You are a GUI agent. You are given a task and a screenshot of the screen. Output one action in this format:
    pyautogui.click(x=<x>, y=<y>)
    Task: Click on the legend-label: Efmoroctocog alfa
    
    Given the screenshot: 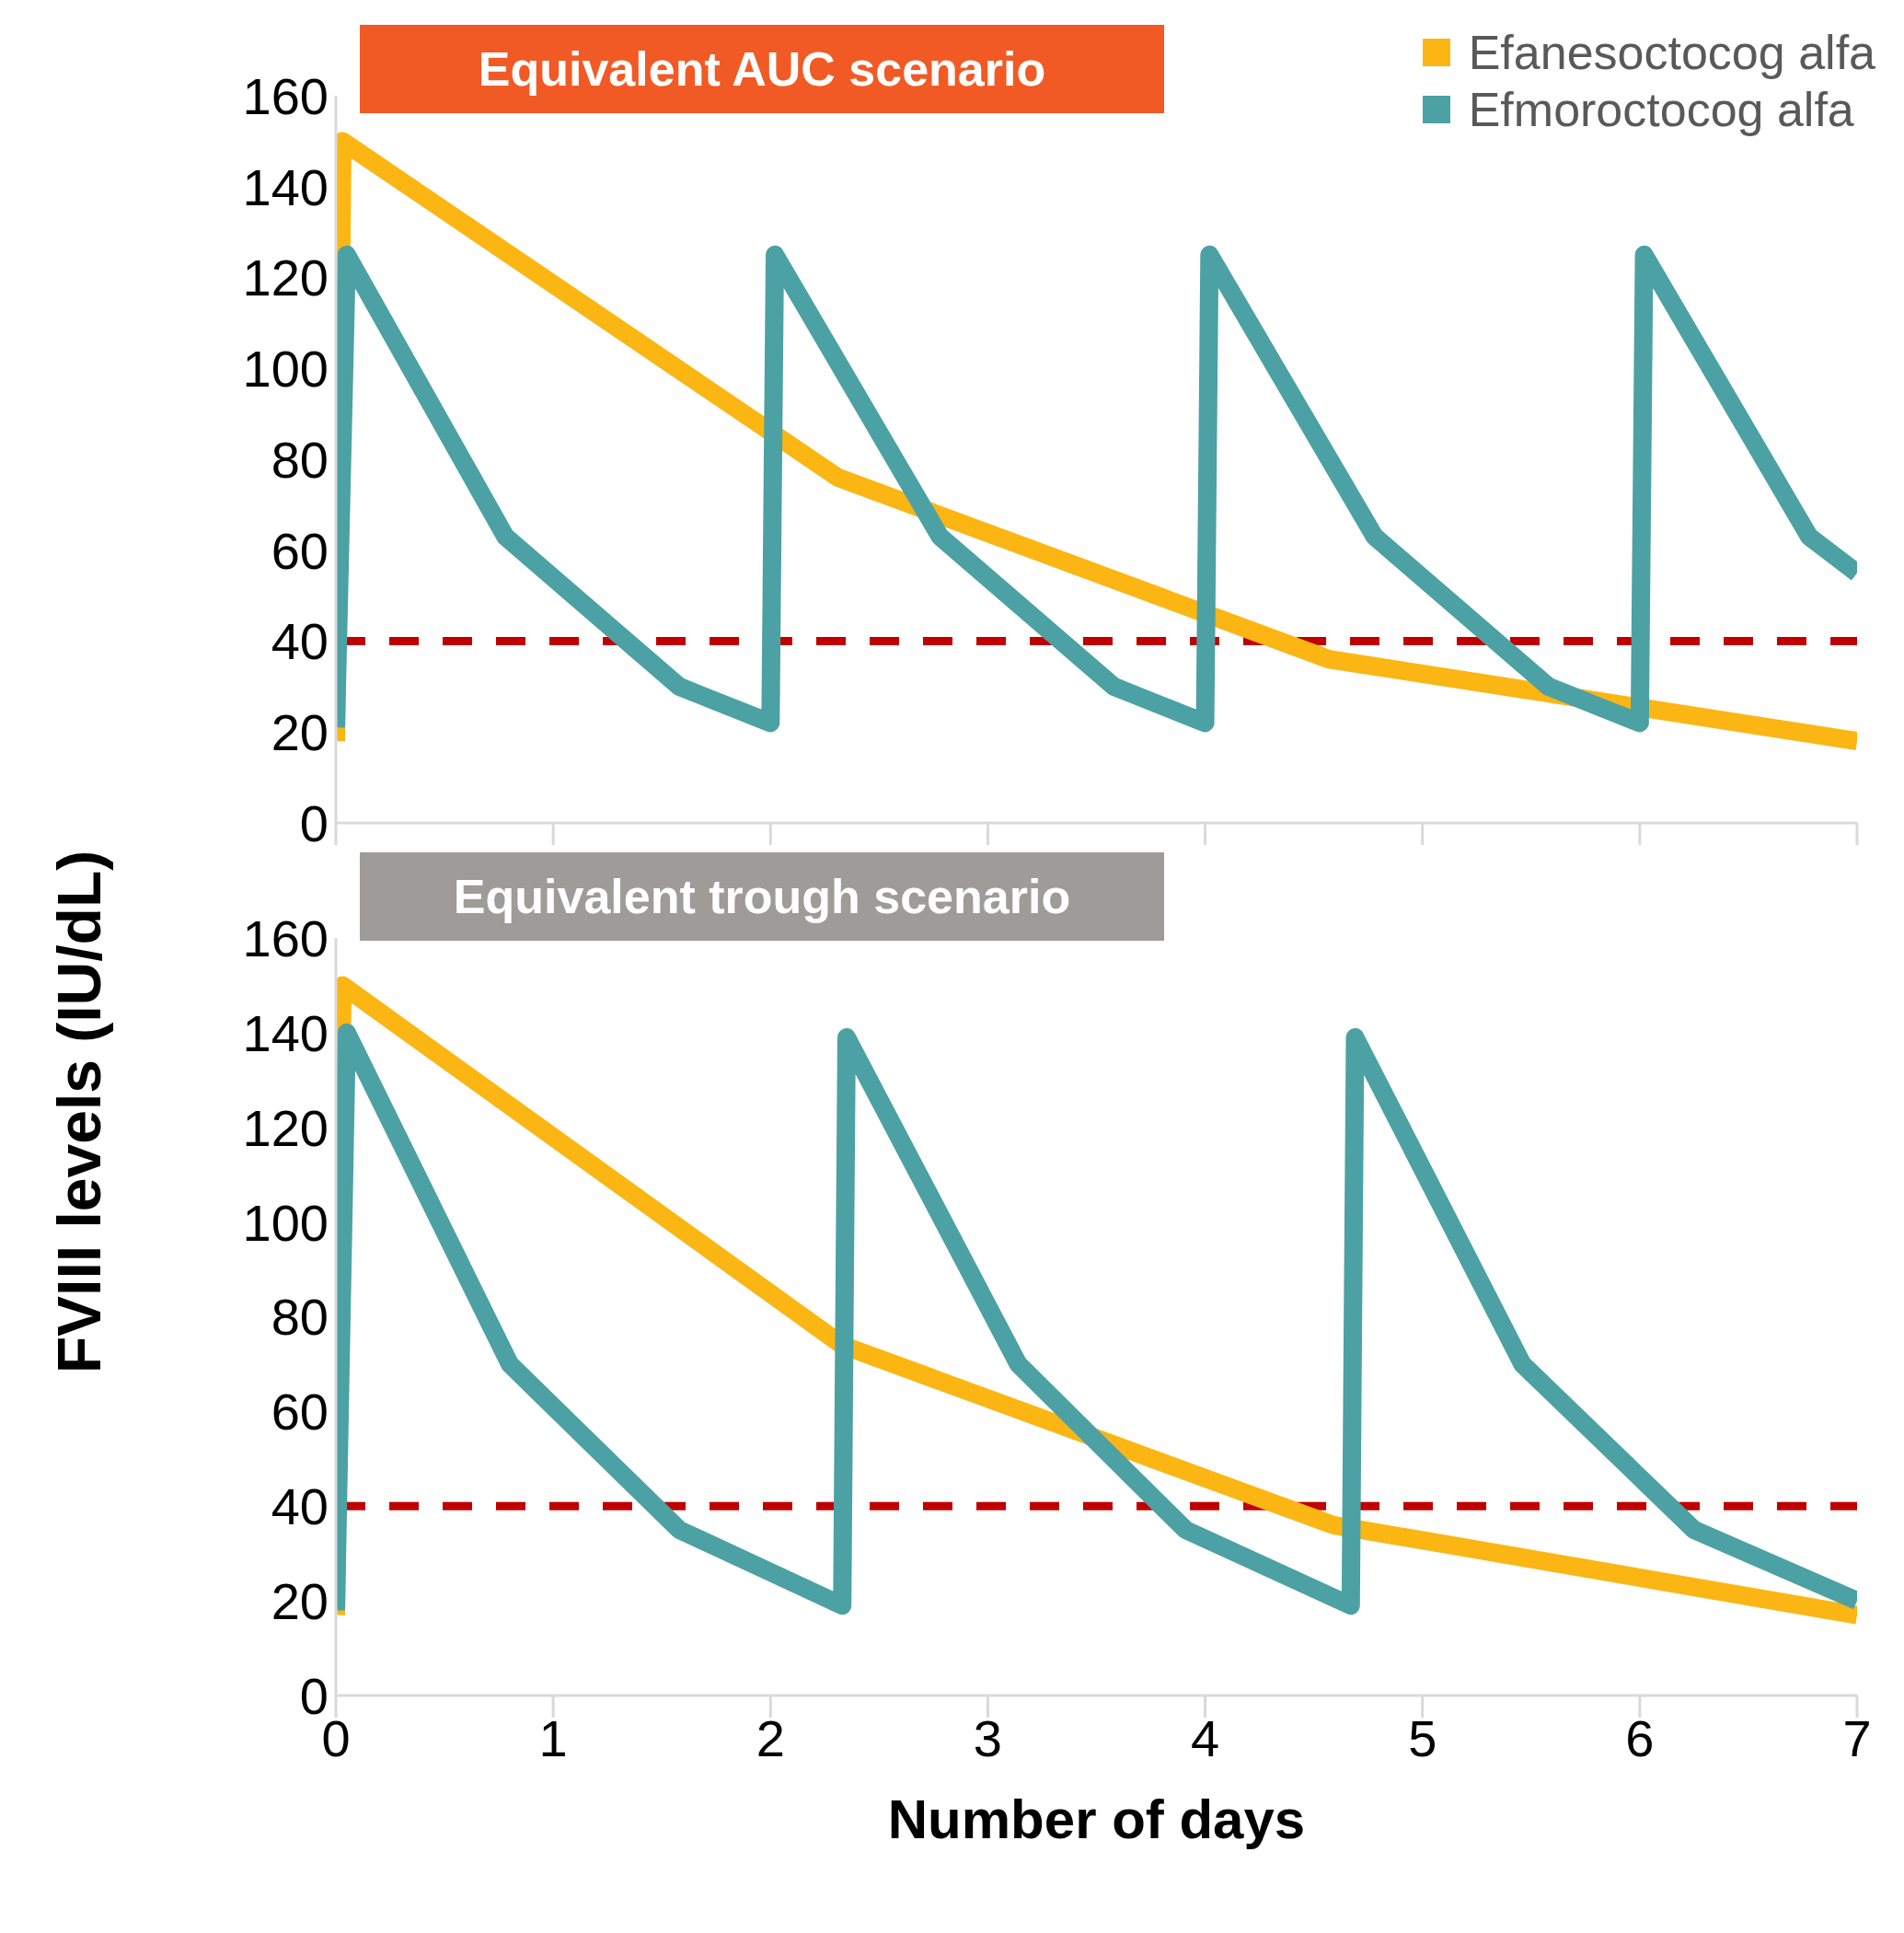 What is the action you would take?
    pyautogui.click(x=1661, y=109)
    